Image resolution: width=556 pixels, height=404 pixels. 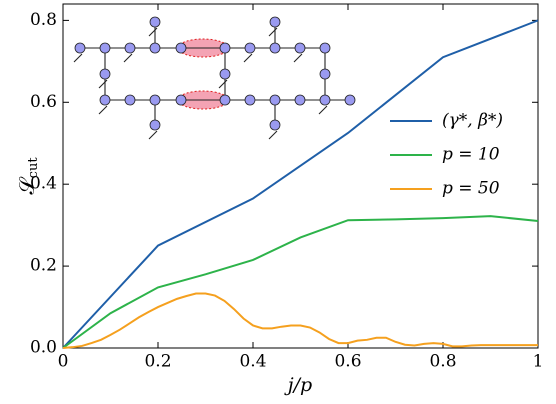 I want to click on x-tick-label: 0.6, so click(x=347, y=362).